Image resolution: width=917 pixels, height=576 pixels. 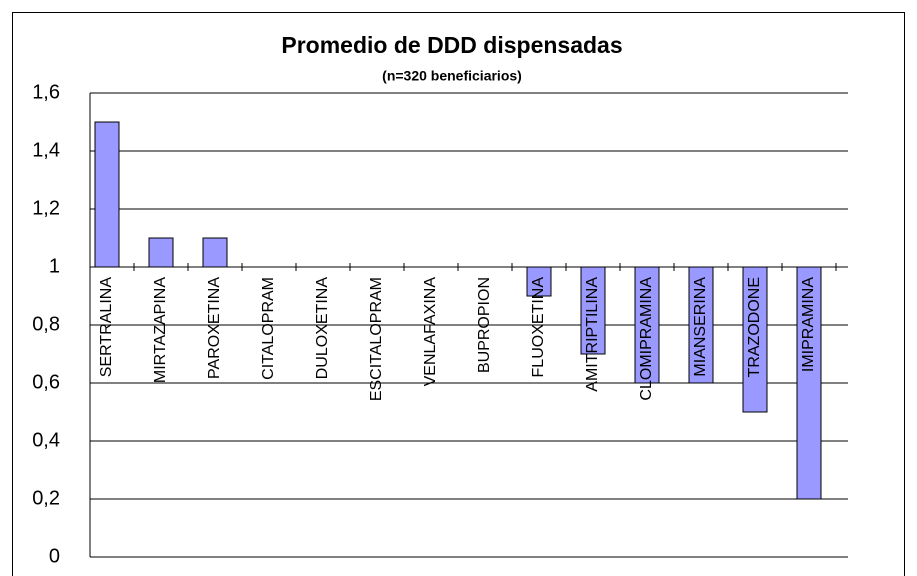 What do you see at coordinates (46, 150) in the screenshot?
I see `y-tick-label: 1,4` at bounding box center [46, 150].